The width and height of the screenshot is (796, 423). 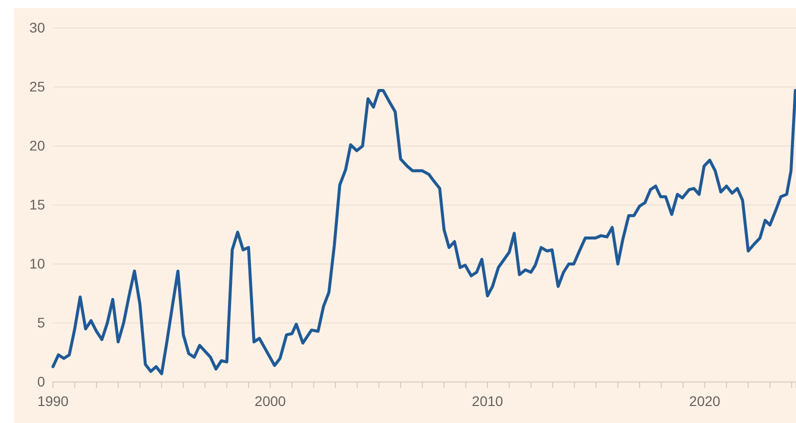 What do you see at coordinates (37, 27) in the screenshot?
I see `y-tick-label: 30` at bounding box center [37, 27].